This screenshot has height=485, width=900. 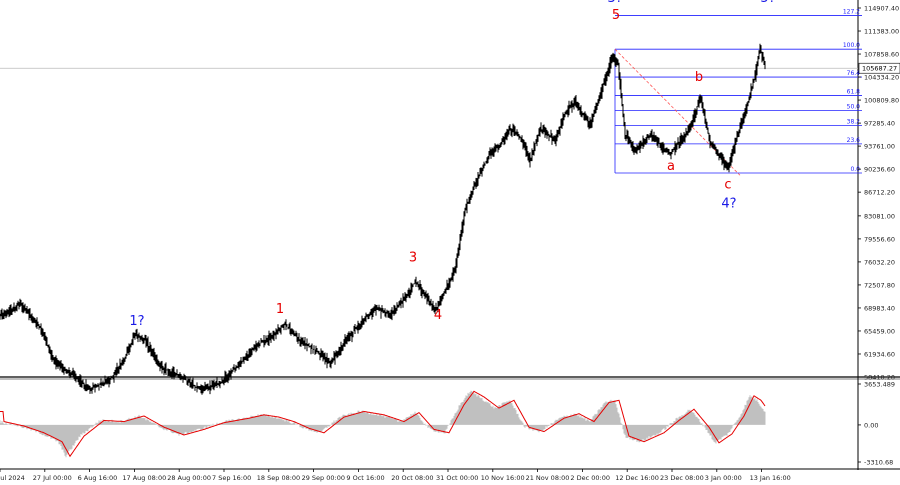 What do you see at coordinates (879, 124) in the screenshot?
I see `price-tick-label: 97285.40` at bounding box center [879, 124].